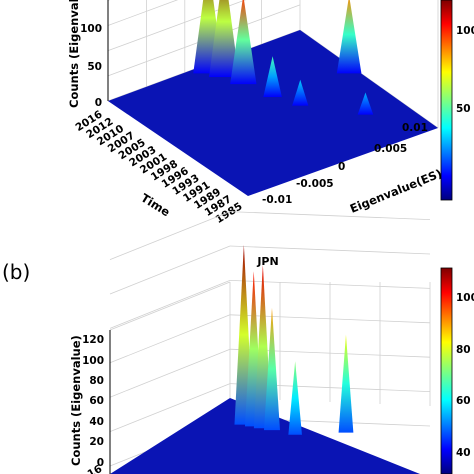 The width and height of the screenshot is (474, 474). I want to click on time-tick-partial: 16, so click(95, 468).